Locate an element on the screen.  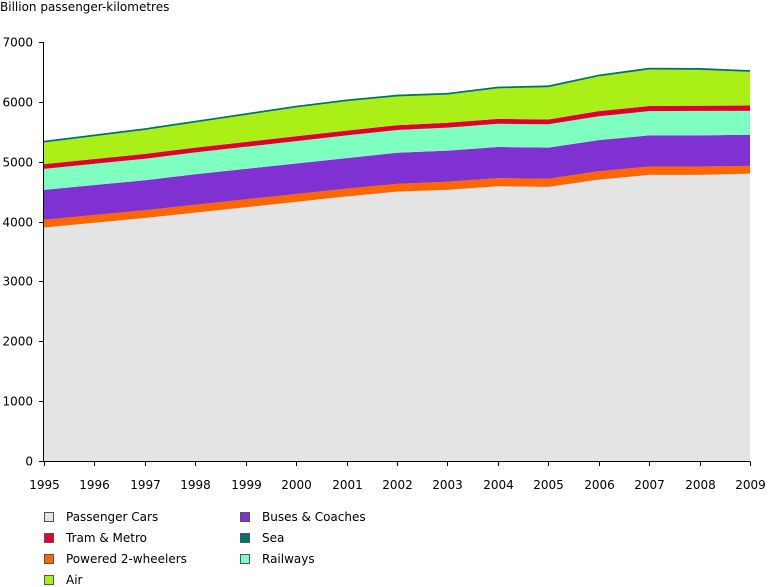
y-tick-label: 3000 is located at coordinates (17, 282).